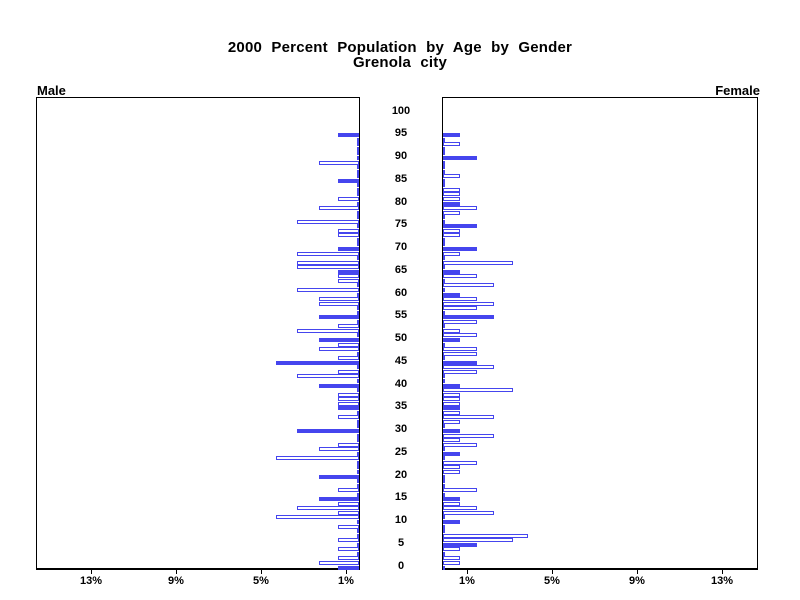  I want to click on female-axis-tick-label-1: 1%, so click(467, 581).